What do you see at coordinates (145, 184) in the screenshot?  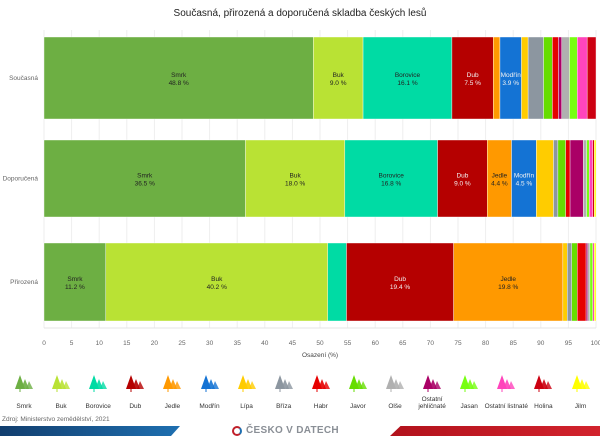 I see `segment-value-label: 36.5 %` at bounding box center [145, 184].